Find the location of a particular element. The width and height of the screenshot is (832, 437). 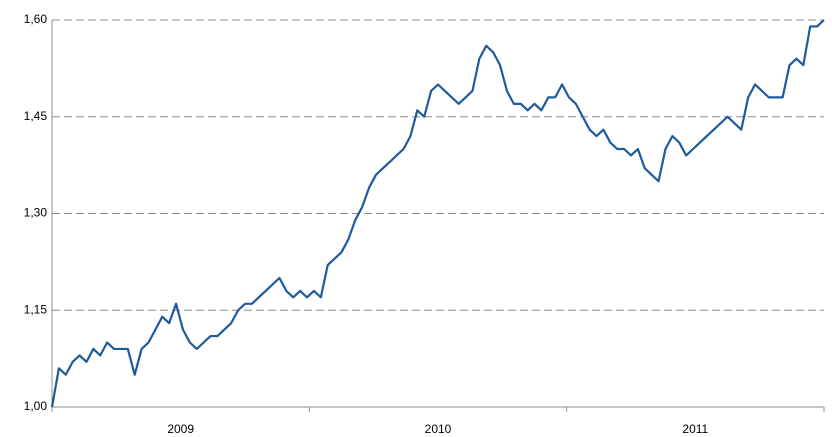

x-tick-label: 2010 is located at coordinates (438, 429).